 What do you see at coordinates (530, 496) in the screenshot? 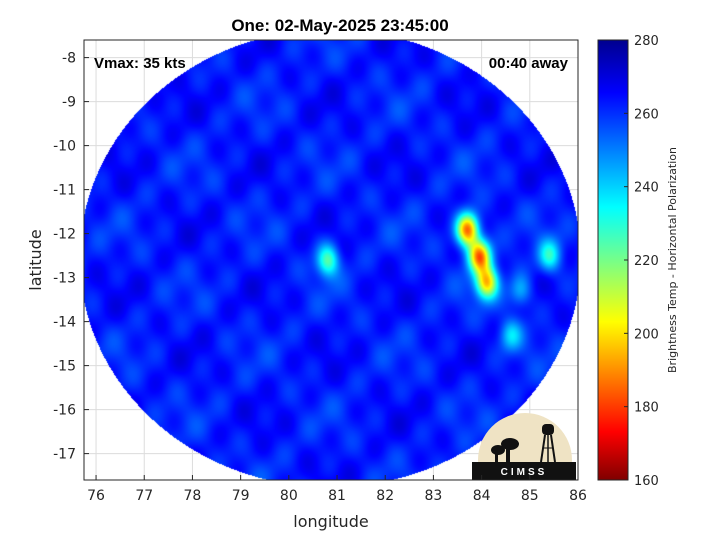
I see `x-tick-label: 85` at bounding box center [530, 496].